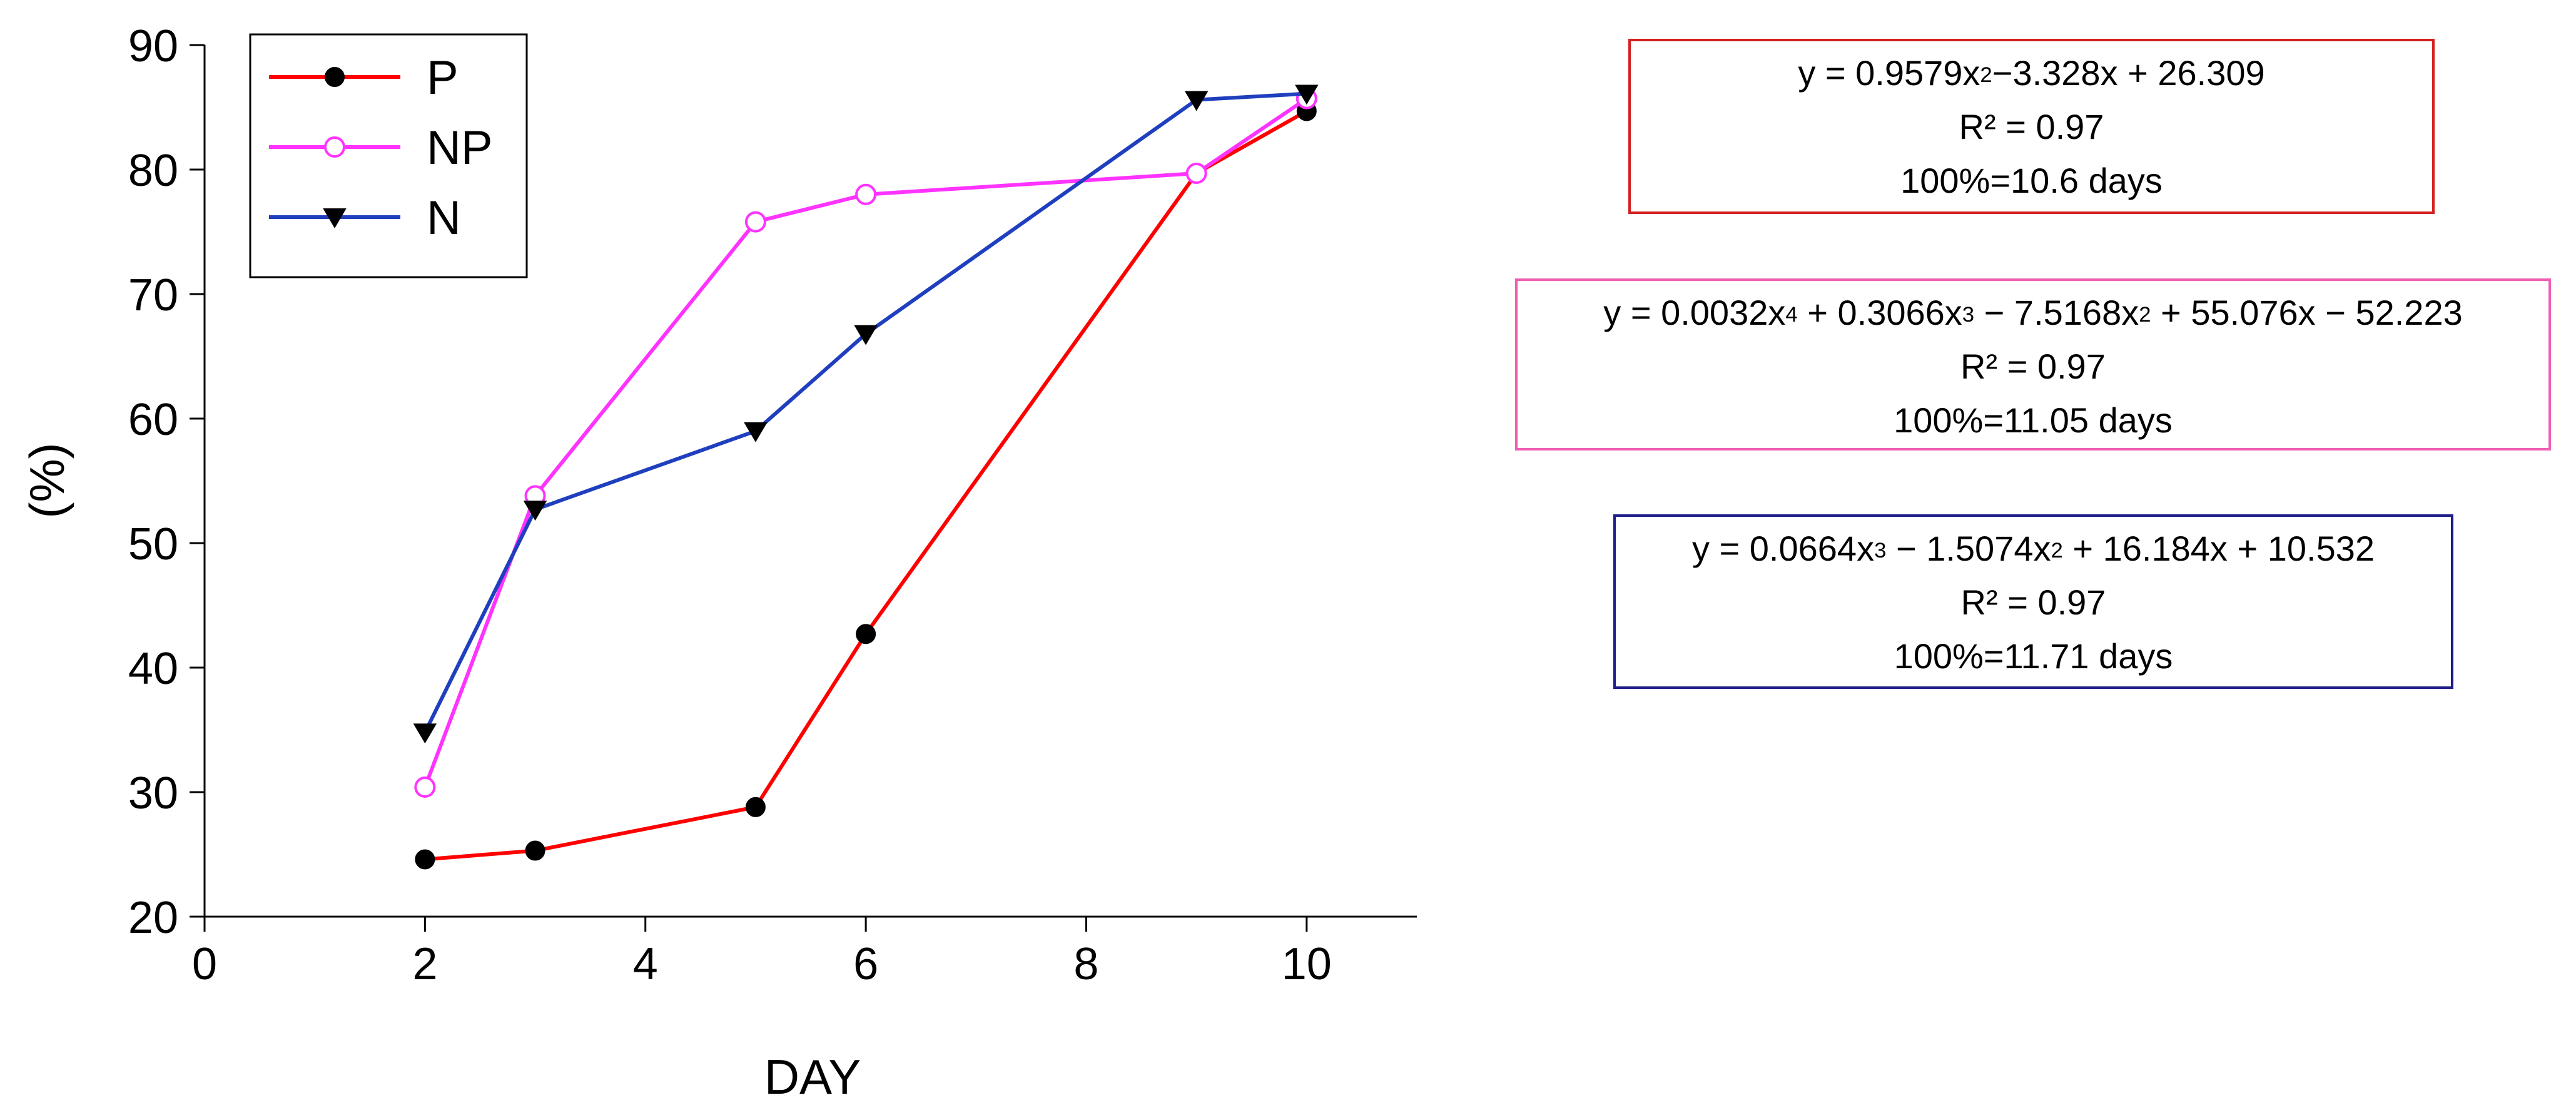 Image resolution: width=2576 pixels, height=1120 pixels. I want to click on chart-legend: P NP N, so click(388, 155).